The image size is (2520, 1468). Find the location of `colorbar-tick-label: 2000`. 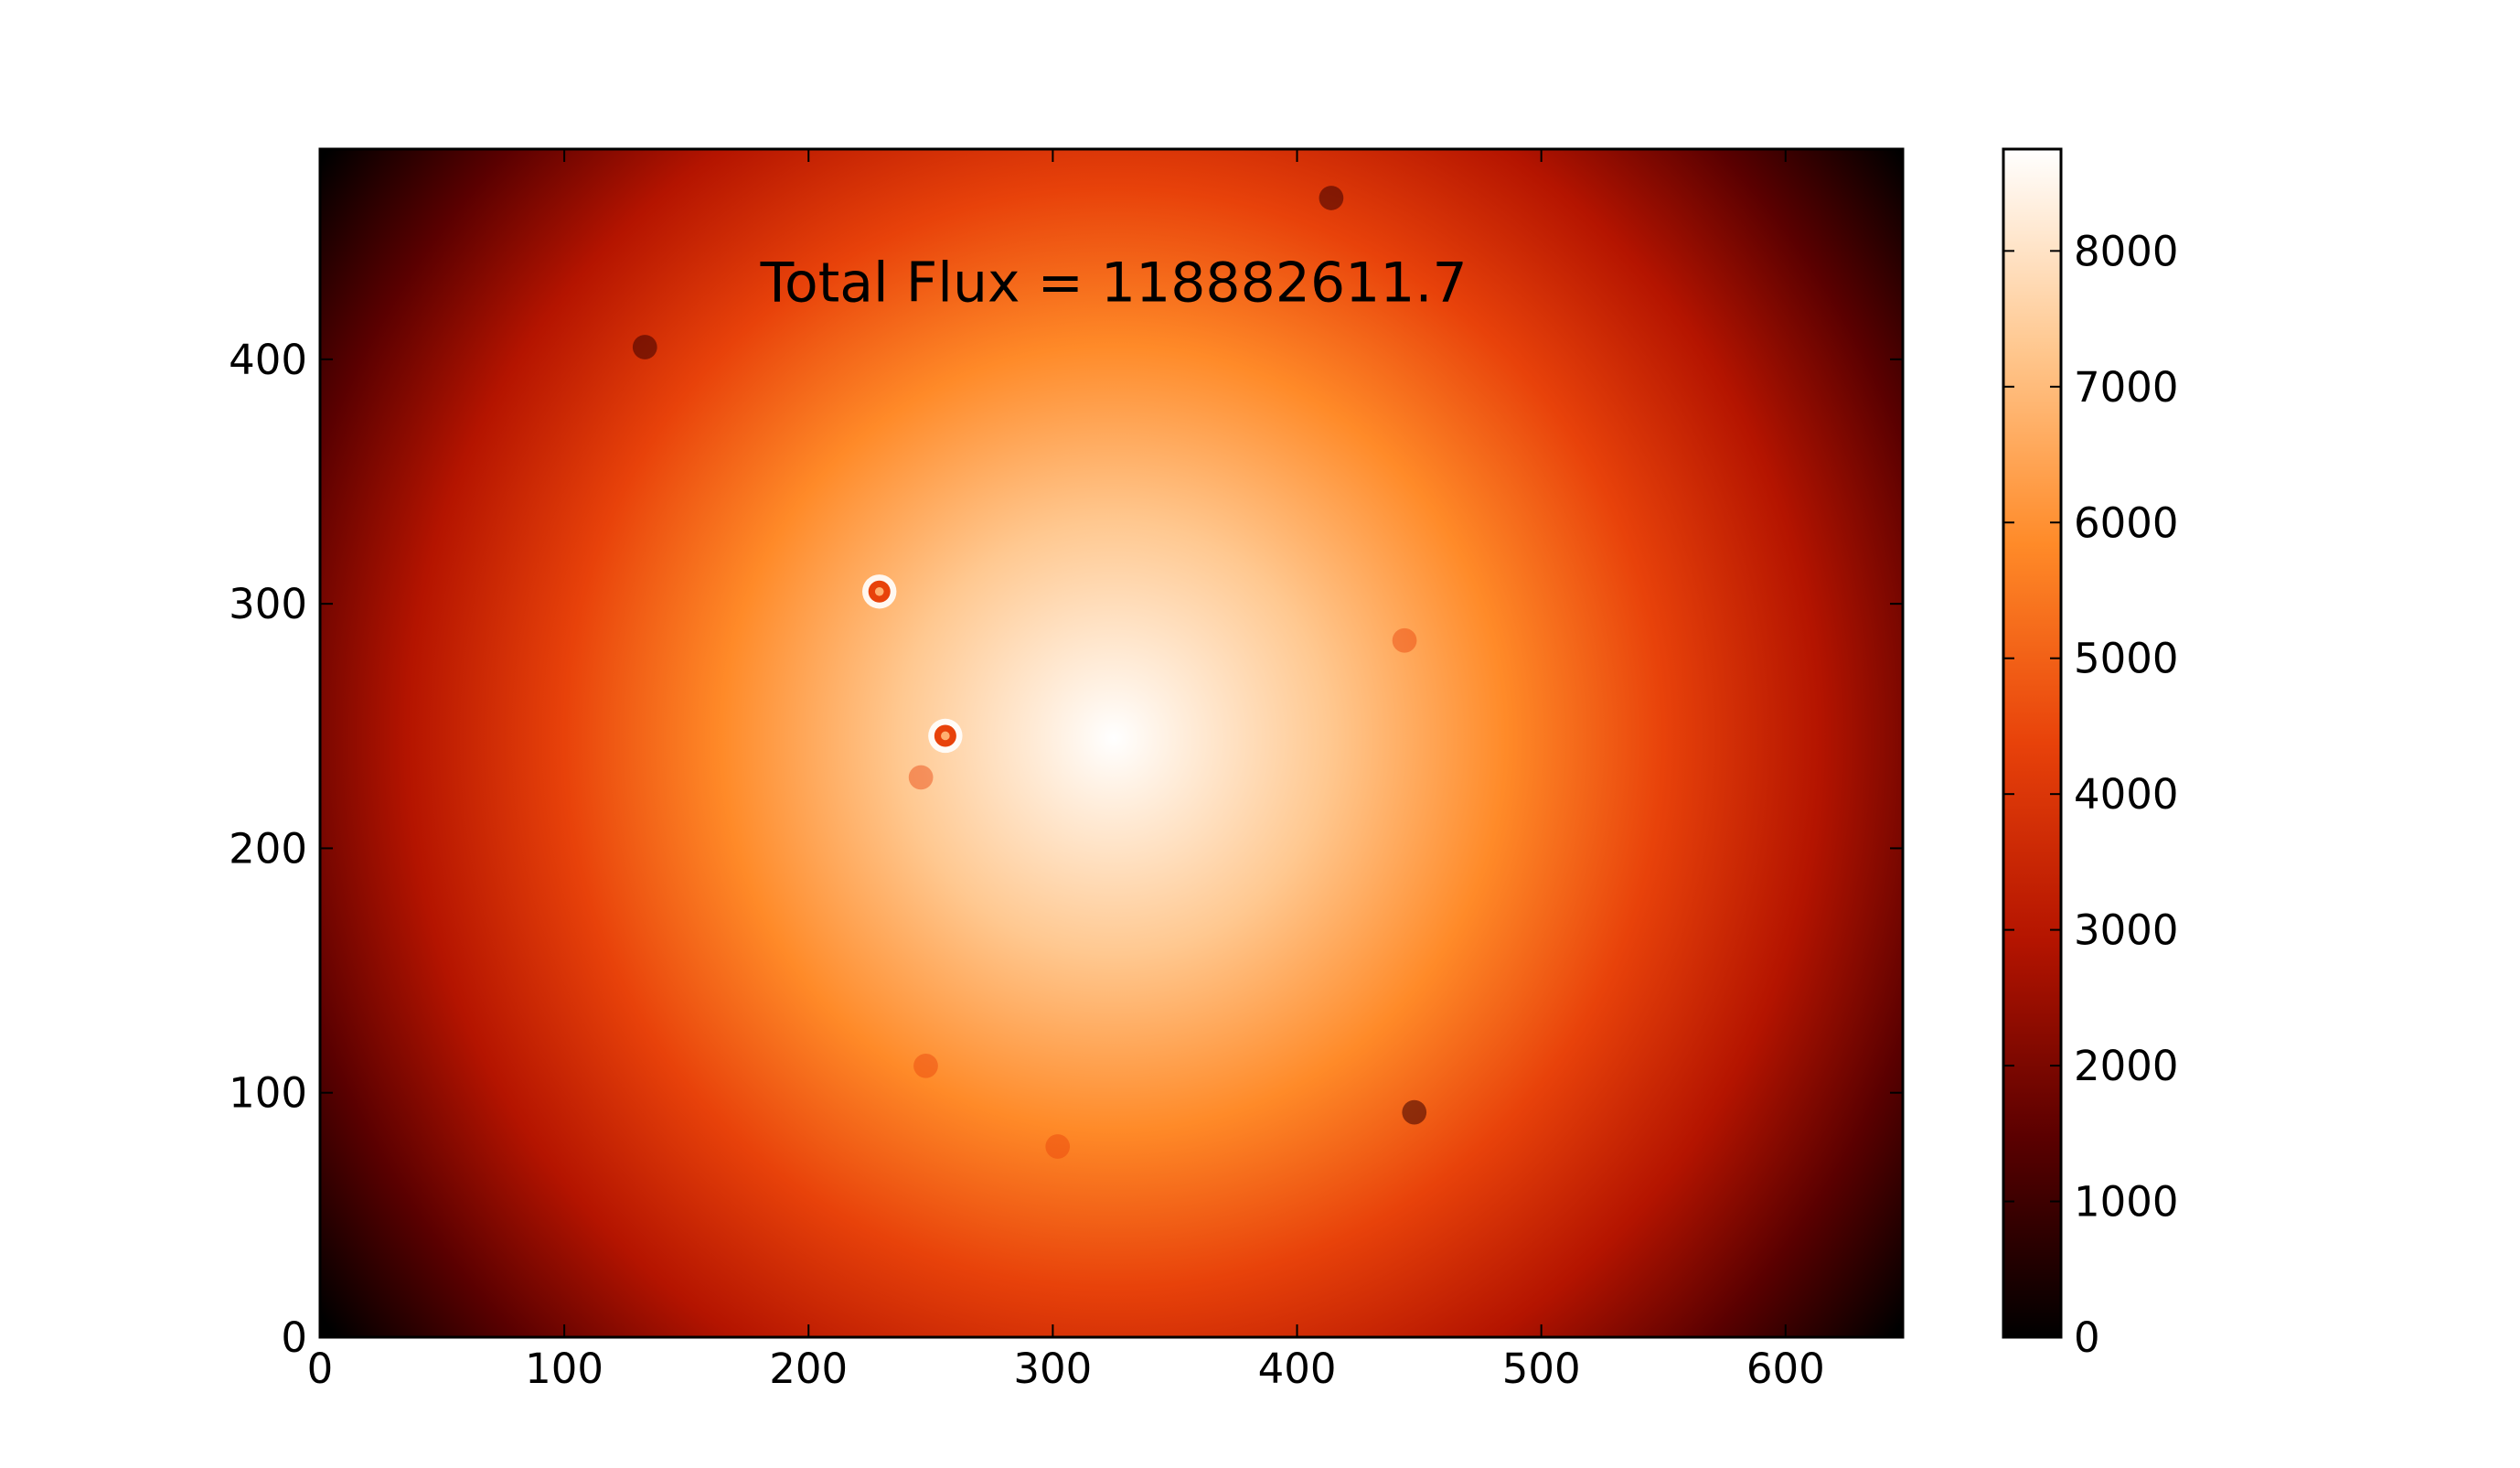

colorbar-tick-label: 2000 is located at coordinates (2126, 1066).